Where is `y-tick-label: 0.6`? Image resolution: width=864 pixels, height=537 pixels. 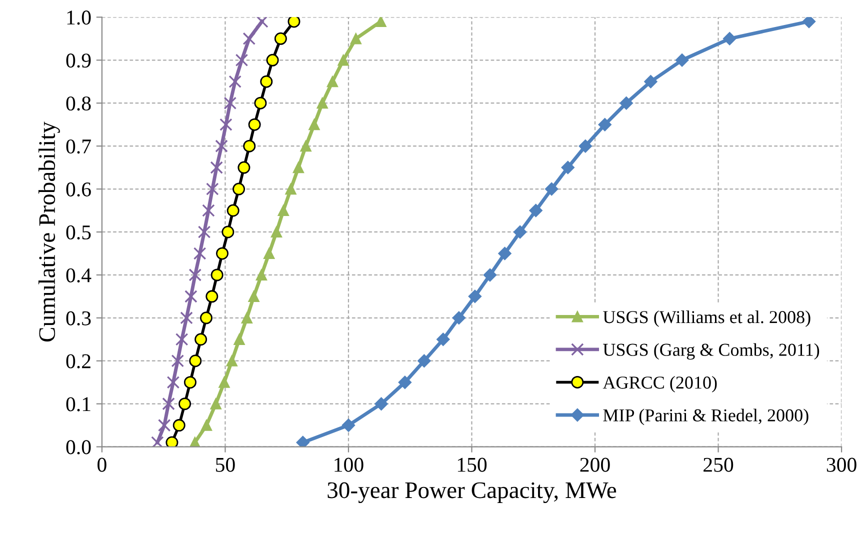
y-tick-label: 0.6 is located at coordinates (78, 189).